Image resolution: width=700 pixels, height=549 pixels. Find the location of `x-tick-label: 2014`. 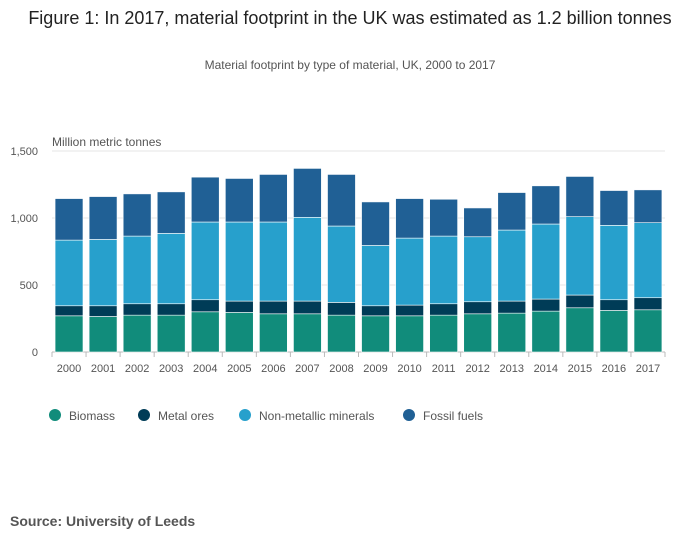

x-tick-label: 2014 is located at coordinates (546, 369).